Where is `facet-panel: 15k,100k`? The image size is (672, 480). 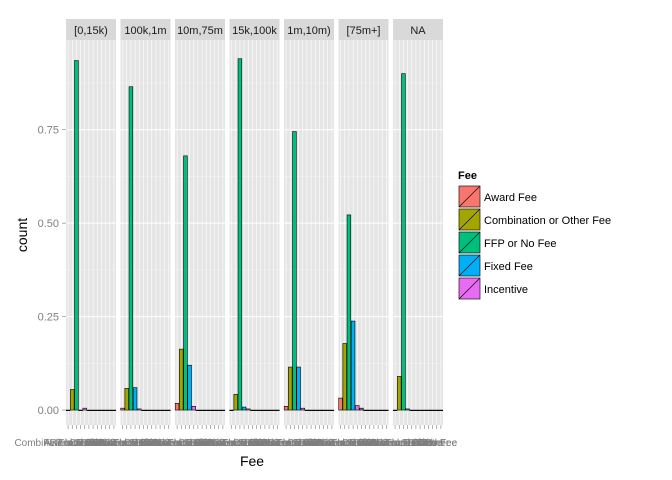 facet-panel: 15k,100k is located at coordinates (254, 222).